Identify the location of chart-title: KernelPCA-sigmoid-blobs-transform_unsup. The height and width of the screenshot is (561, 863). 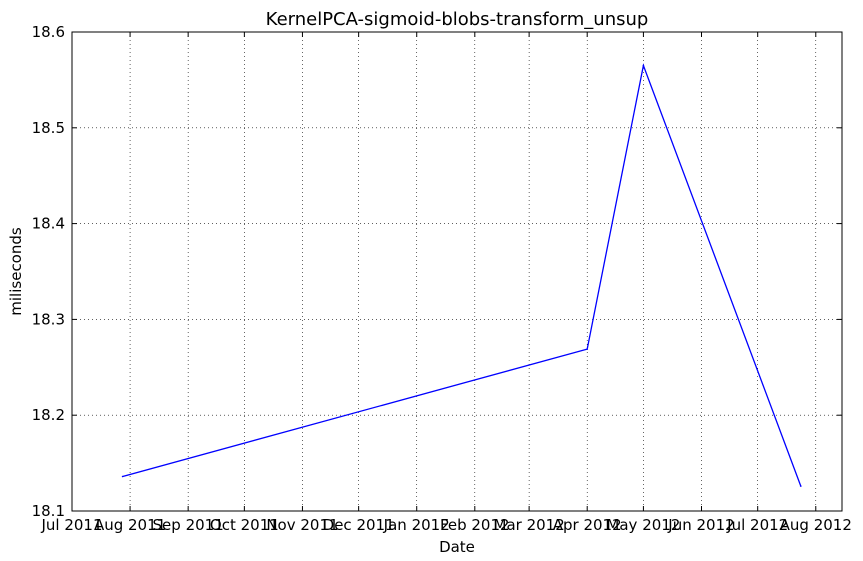
(457, 19).